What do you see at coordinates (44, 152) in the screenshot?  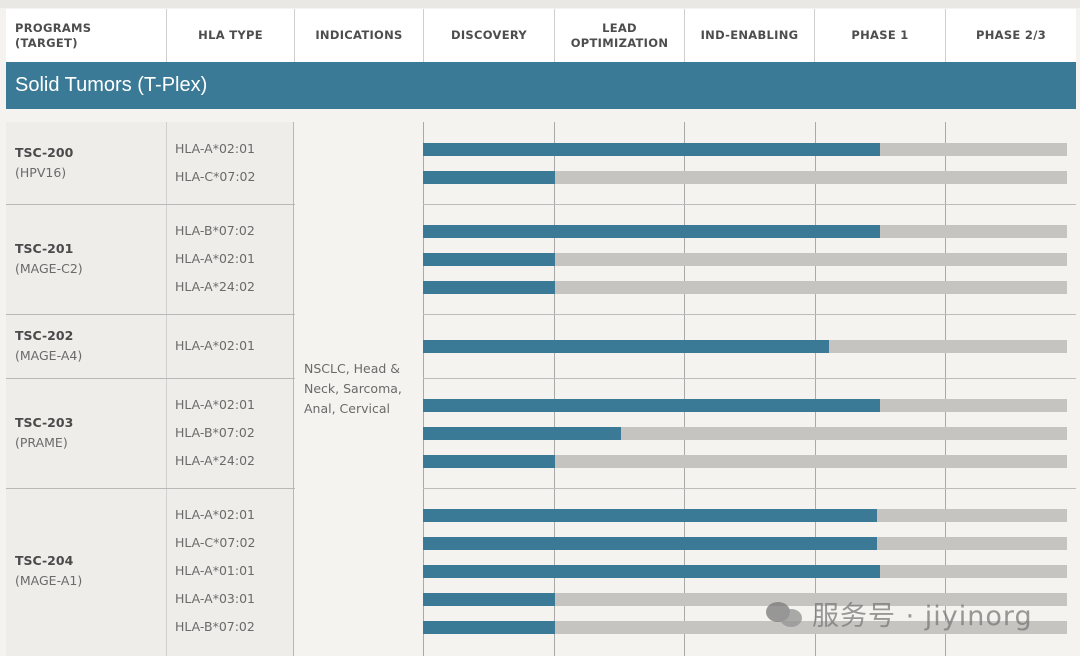 I see `program-code: TSC-200` at bounding box center [44, 152].